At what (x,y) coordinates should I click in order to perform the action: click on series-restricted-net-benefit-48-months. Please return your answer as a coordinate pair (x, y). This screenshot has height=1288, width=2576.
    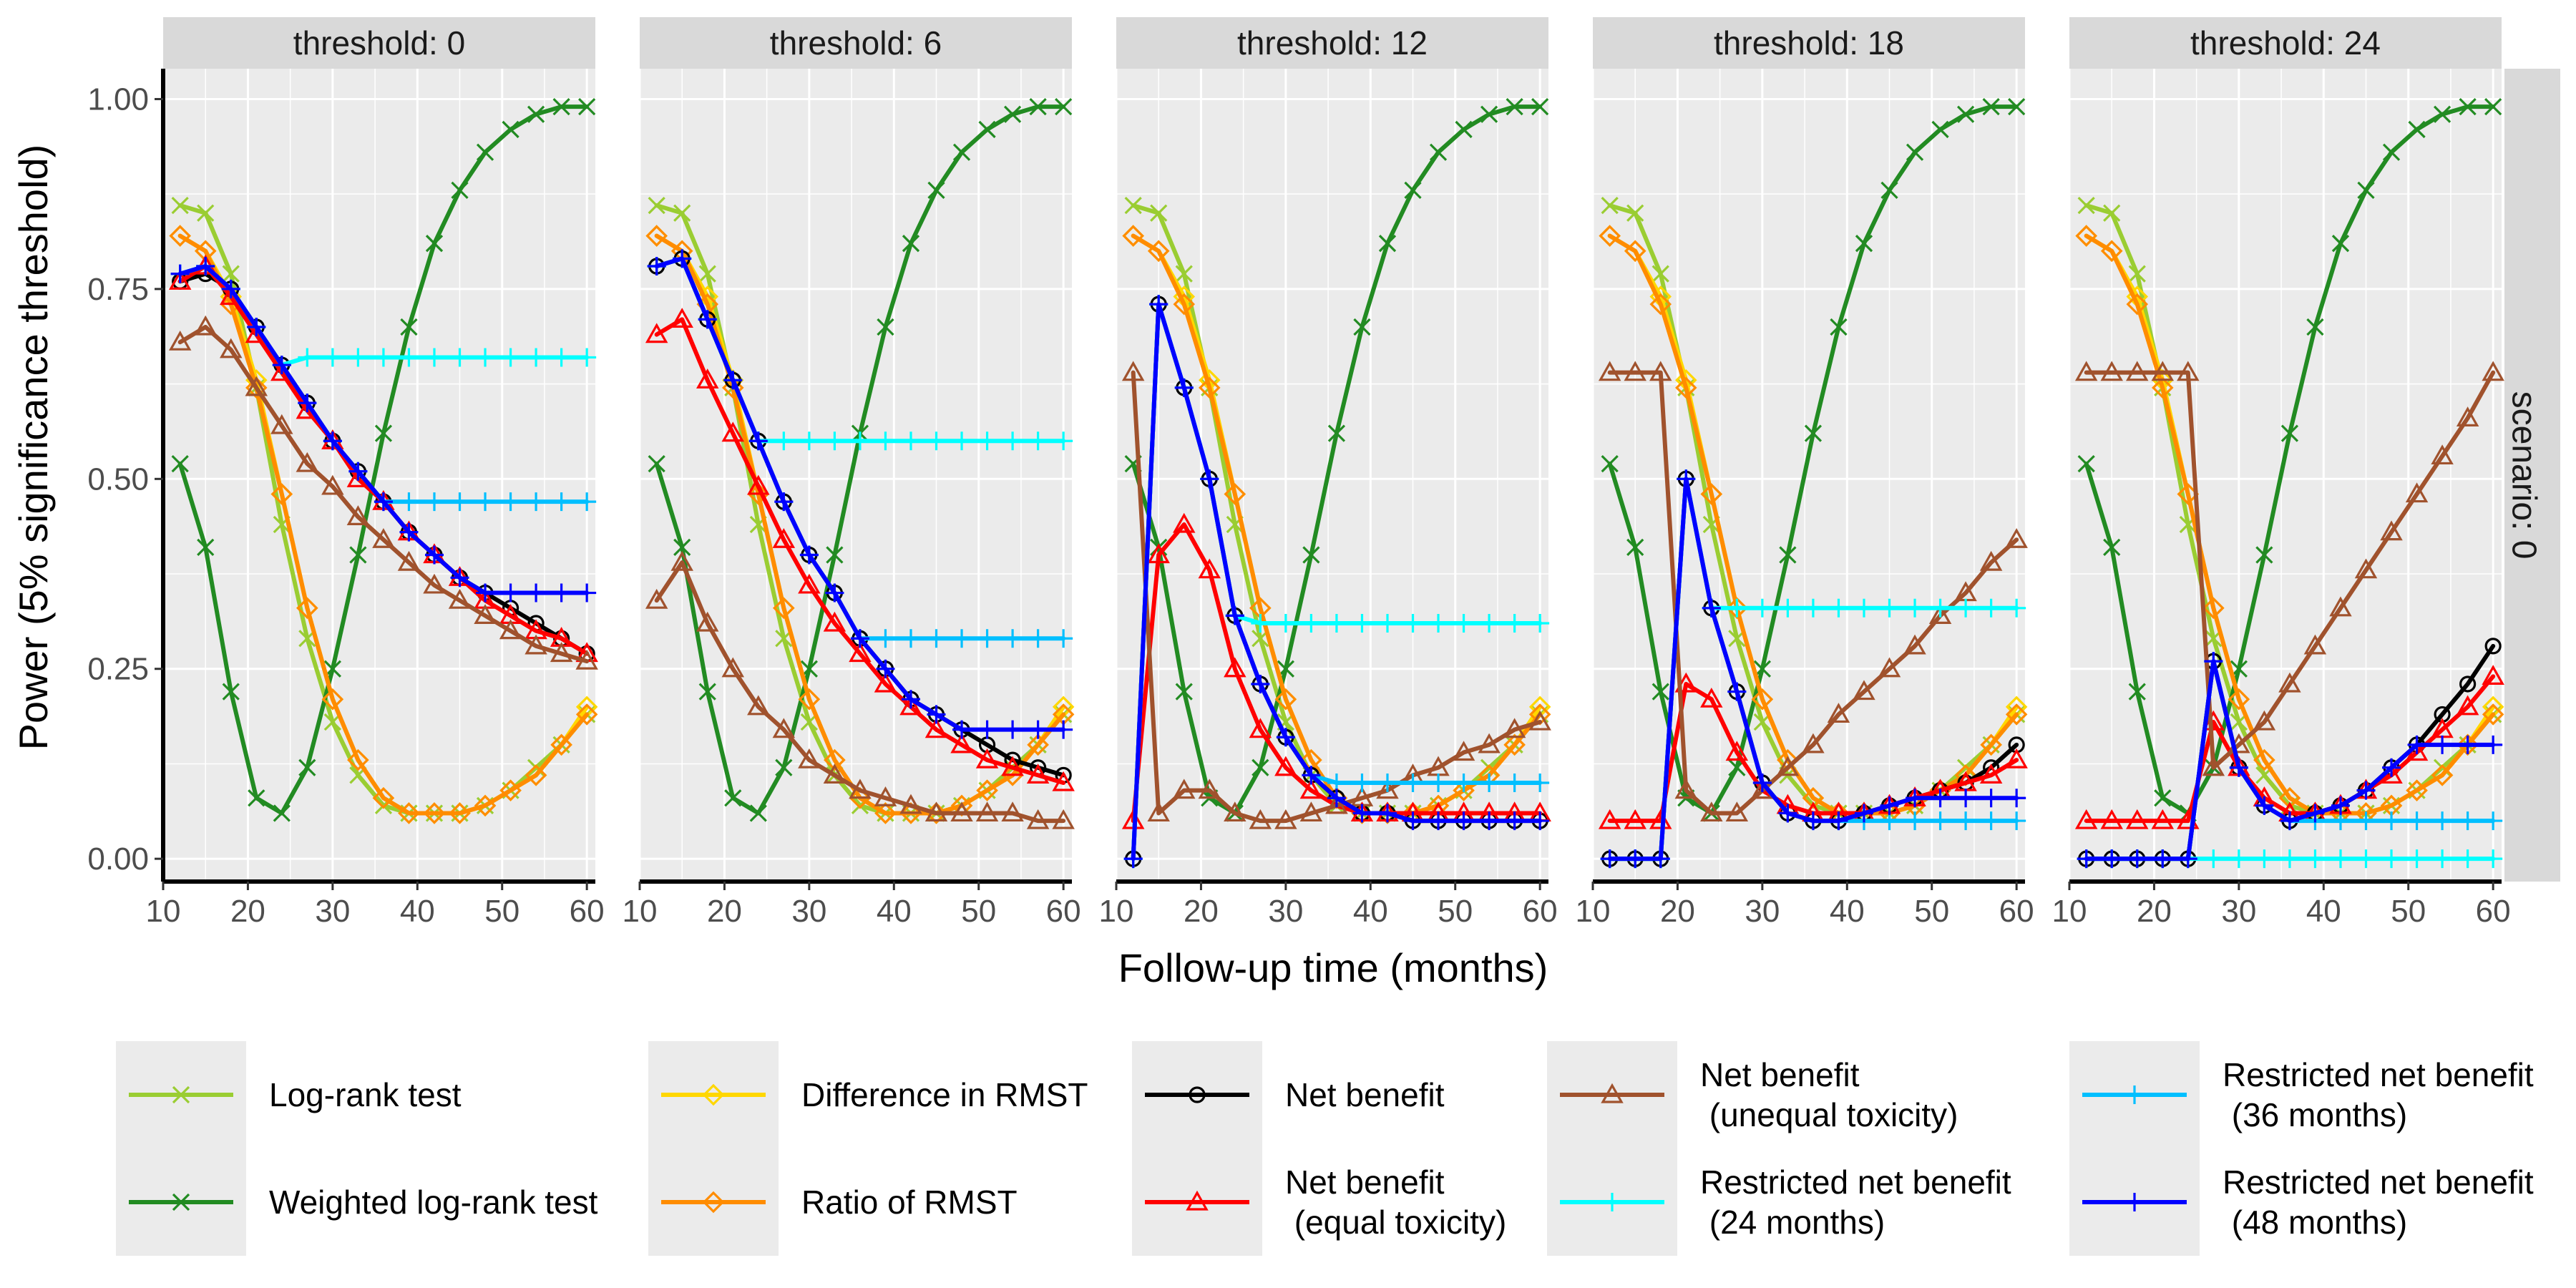
    Looking at the image, I should click on (383, 429).